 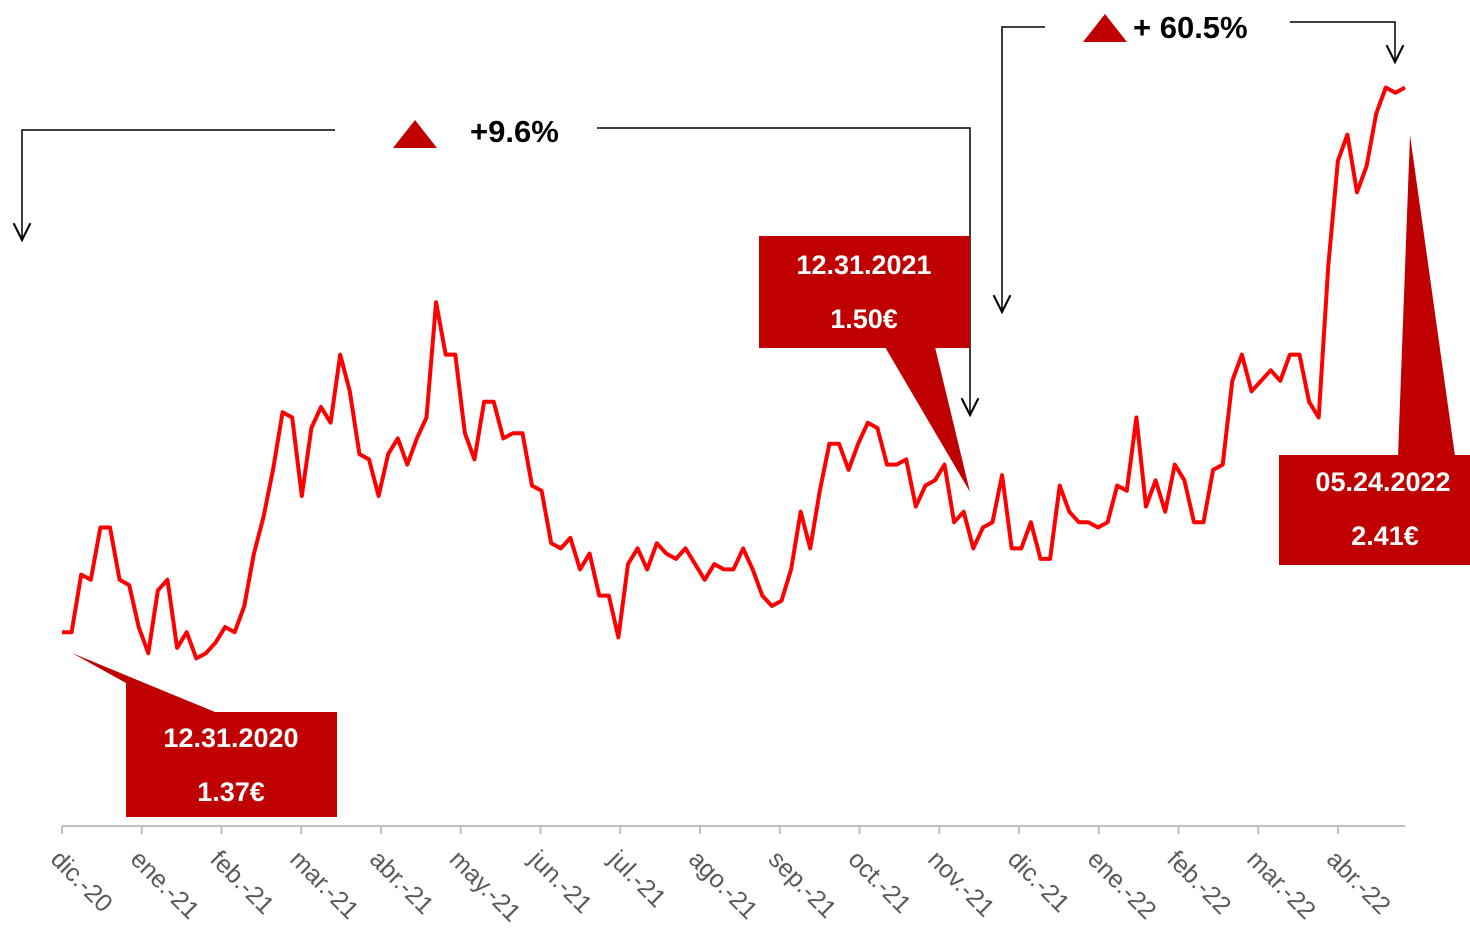 What do you see at coordinates (1038, 881) in the screenshot?
I see `x-tick-label: dic.-21` at bounding box center [1038, 881].